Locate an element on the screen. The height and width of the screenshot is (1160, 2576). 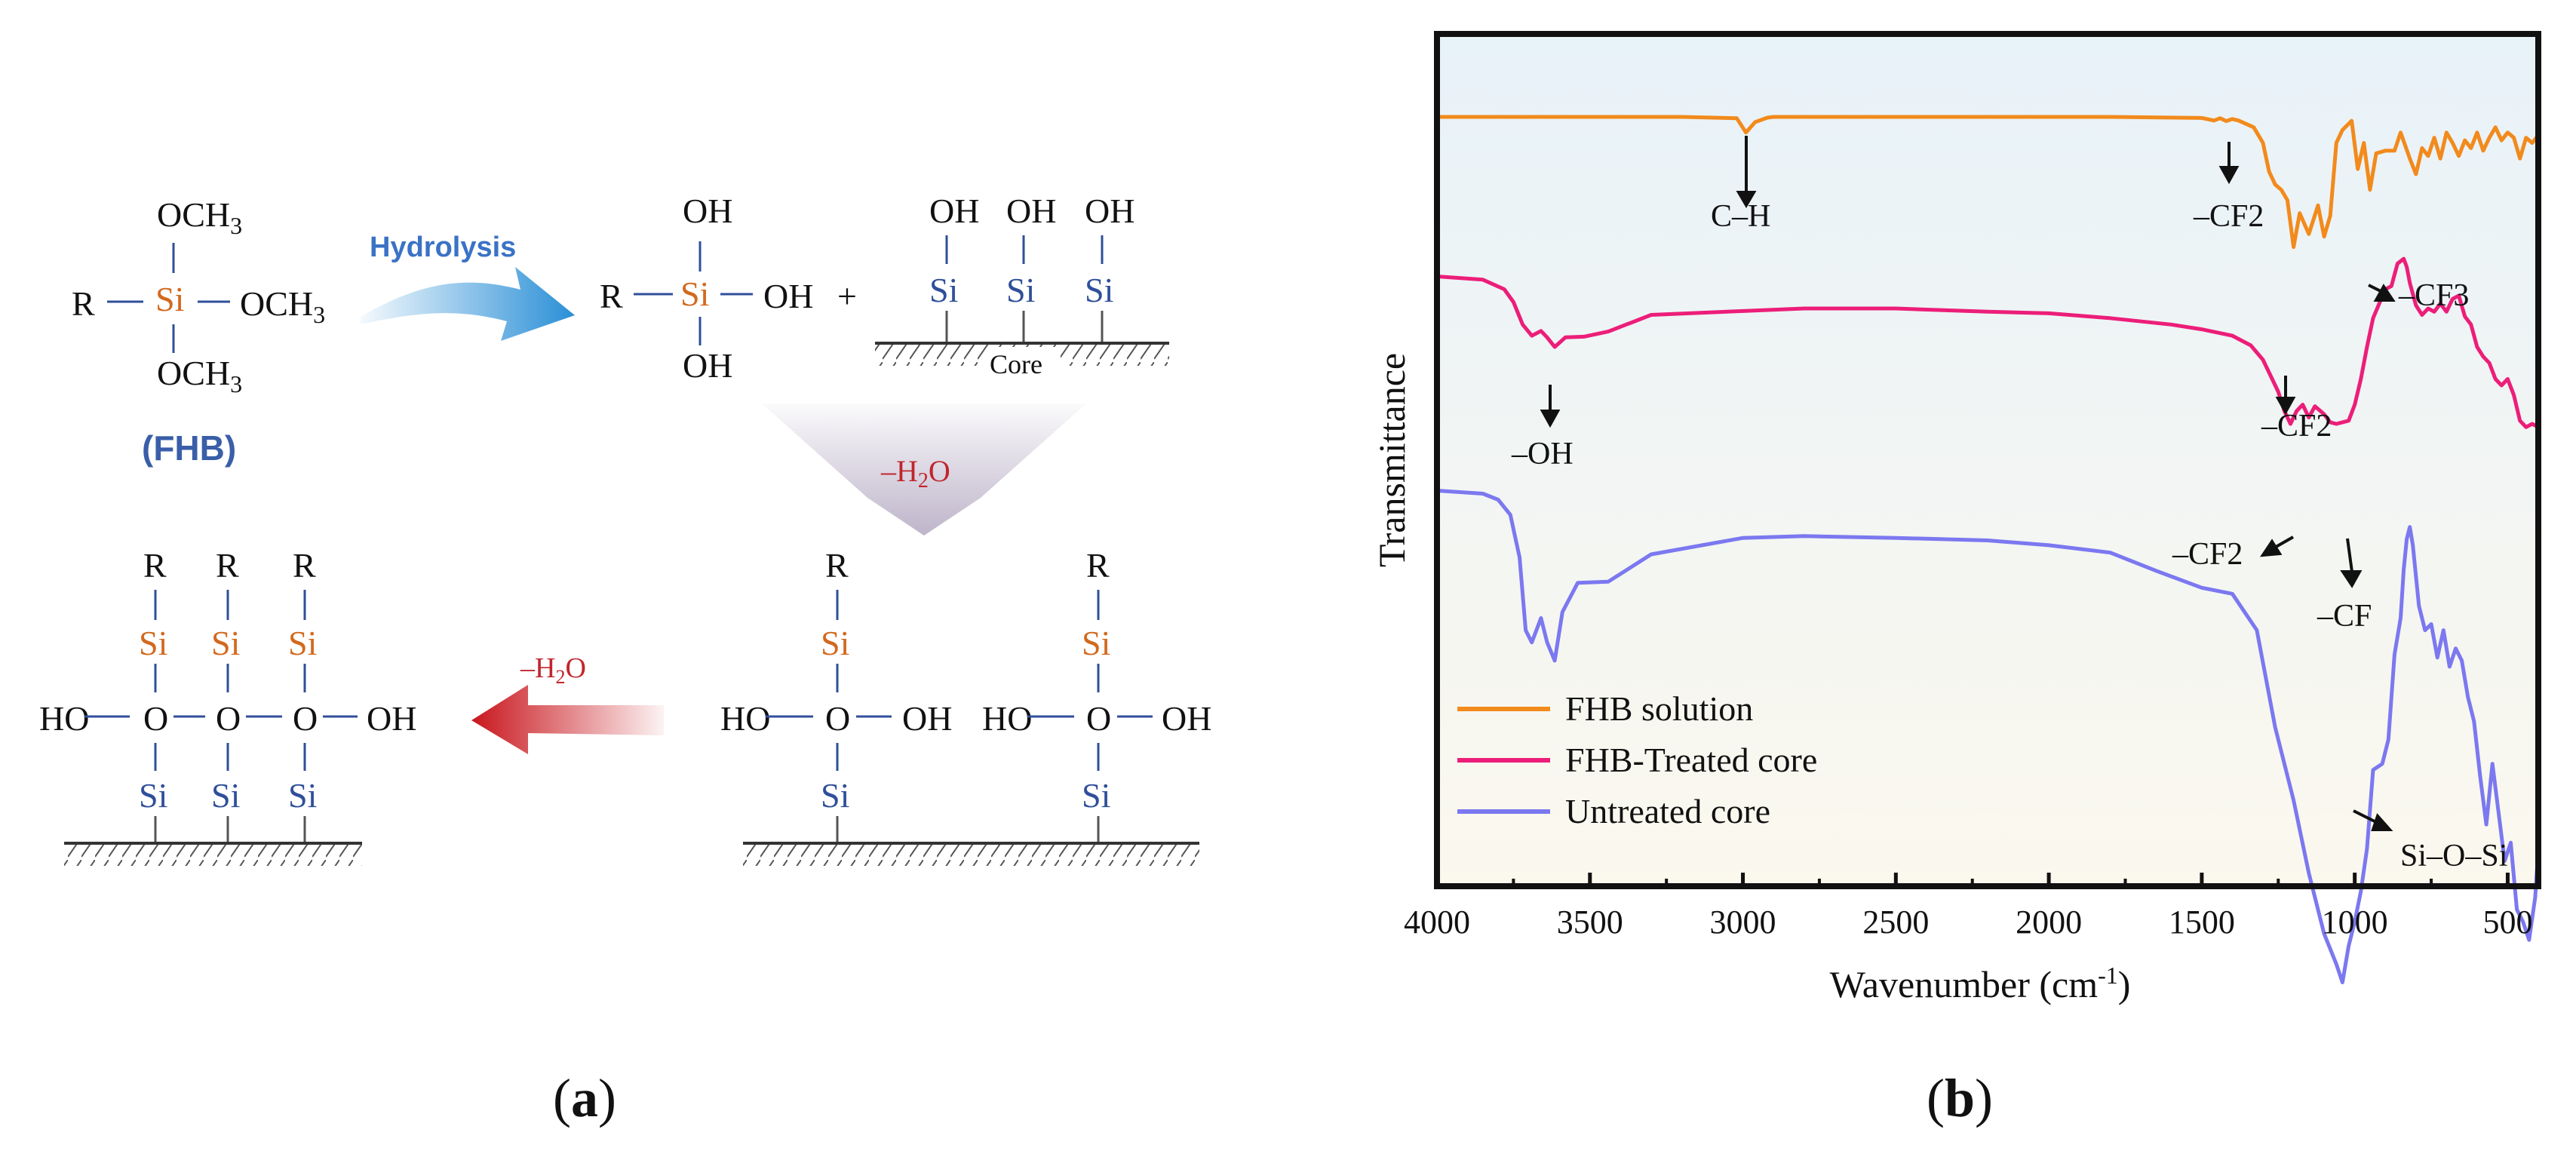
graft-ho-1: HO is located at coordinates (745, 718).